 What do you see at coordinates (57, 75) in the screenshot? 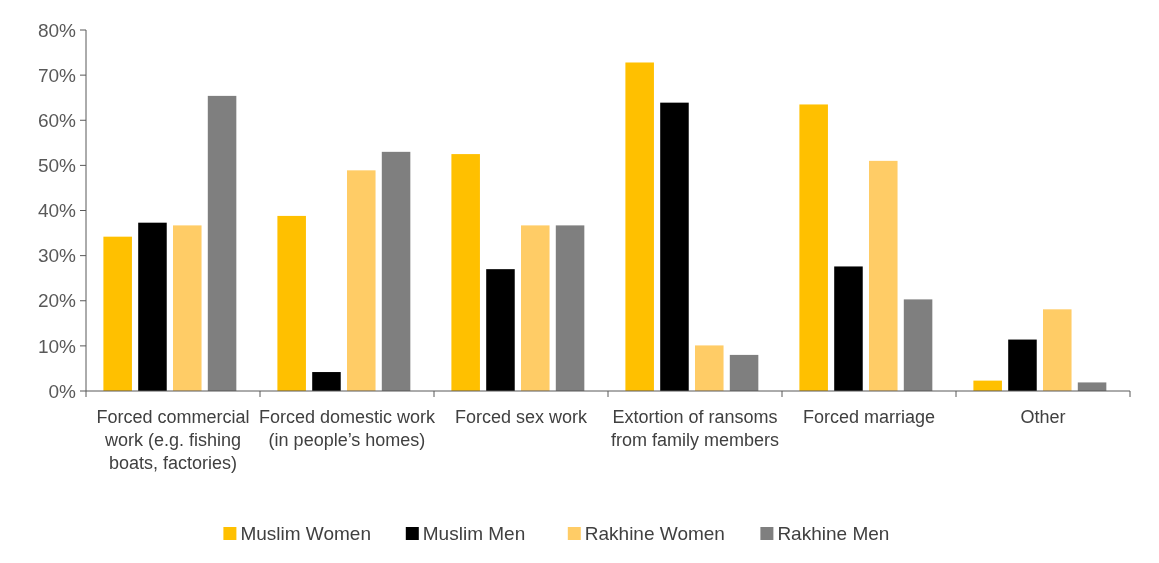
I see `y-tick-label: 70%` at bounding box center [57, 75].